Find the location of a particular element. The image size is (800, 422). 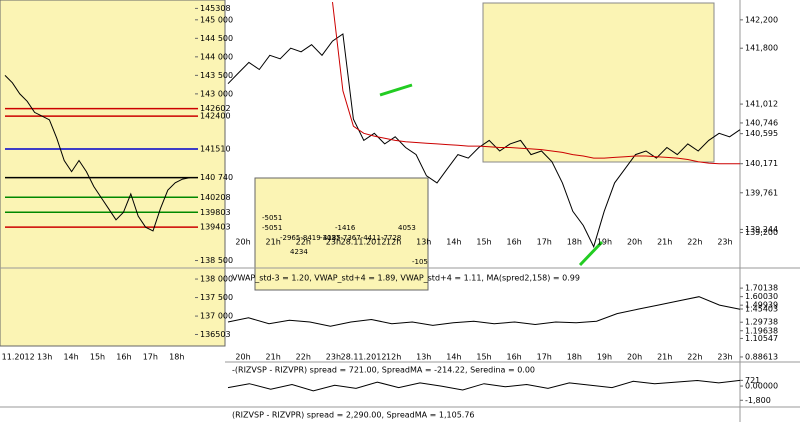

level-label: 140 740 is located at coordinates (216, 177).